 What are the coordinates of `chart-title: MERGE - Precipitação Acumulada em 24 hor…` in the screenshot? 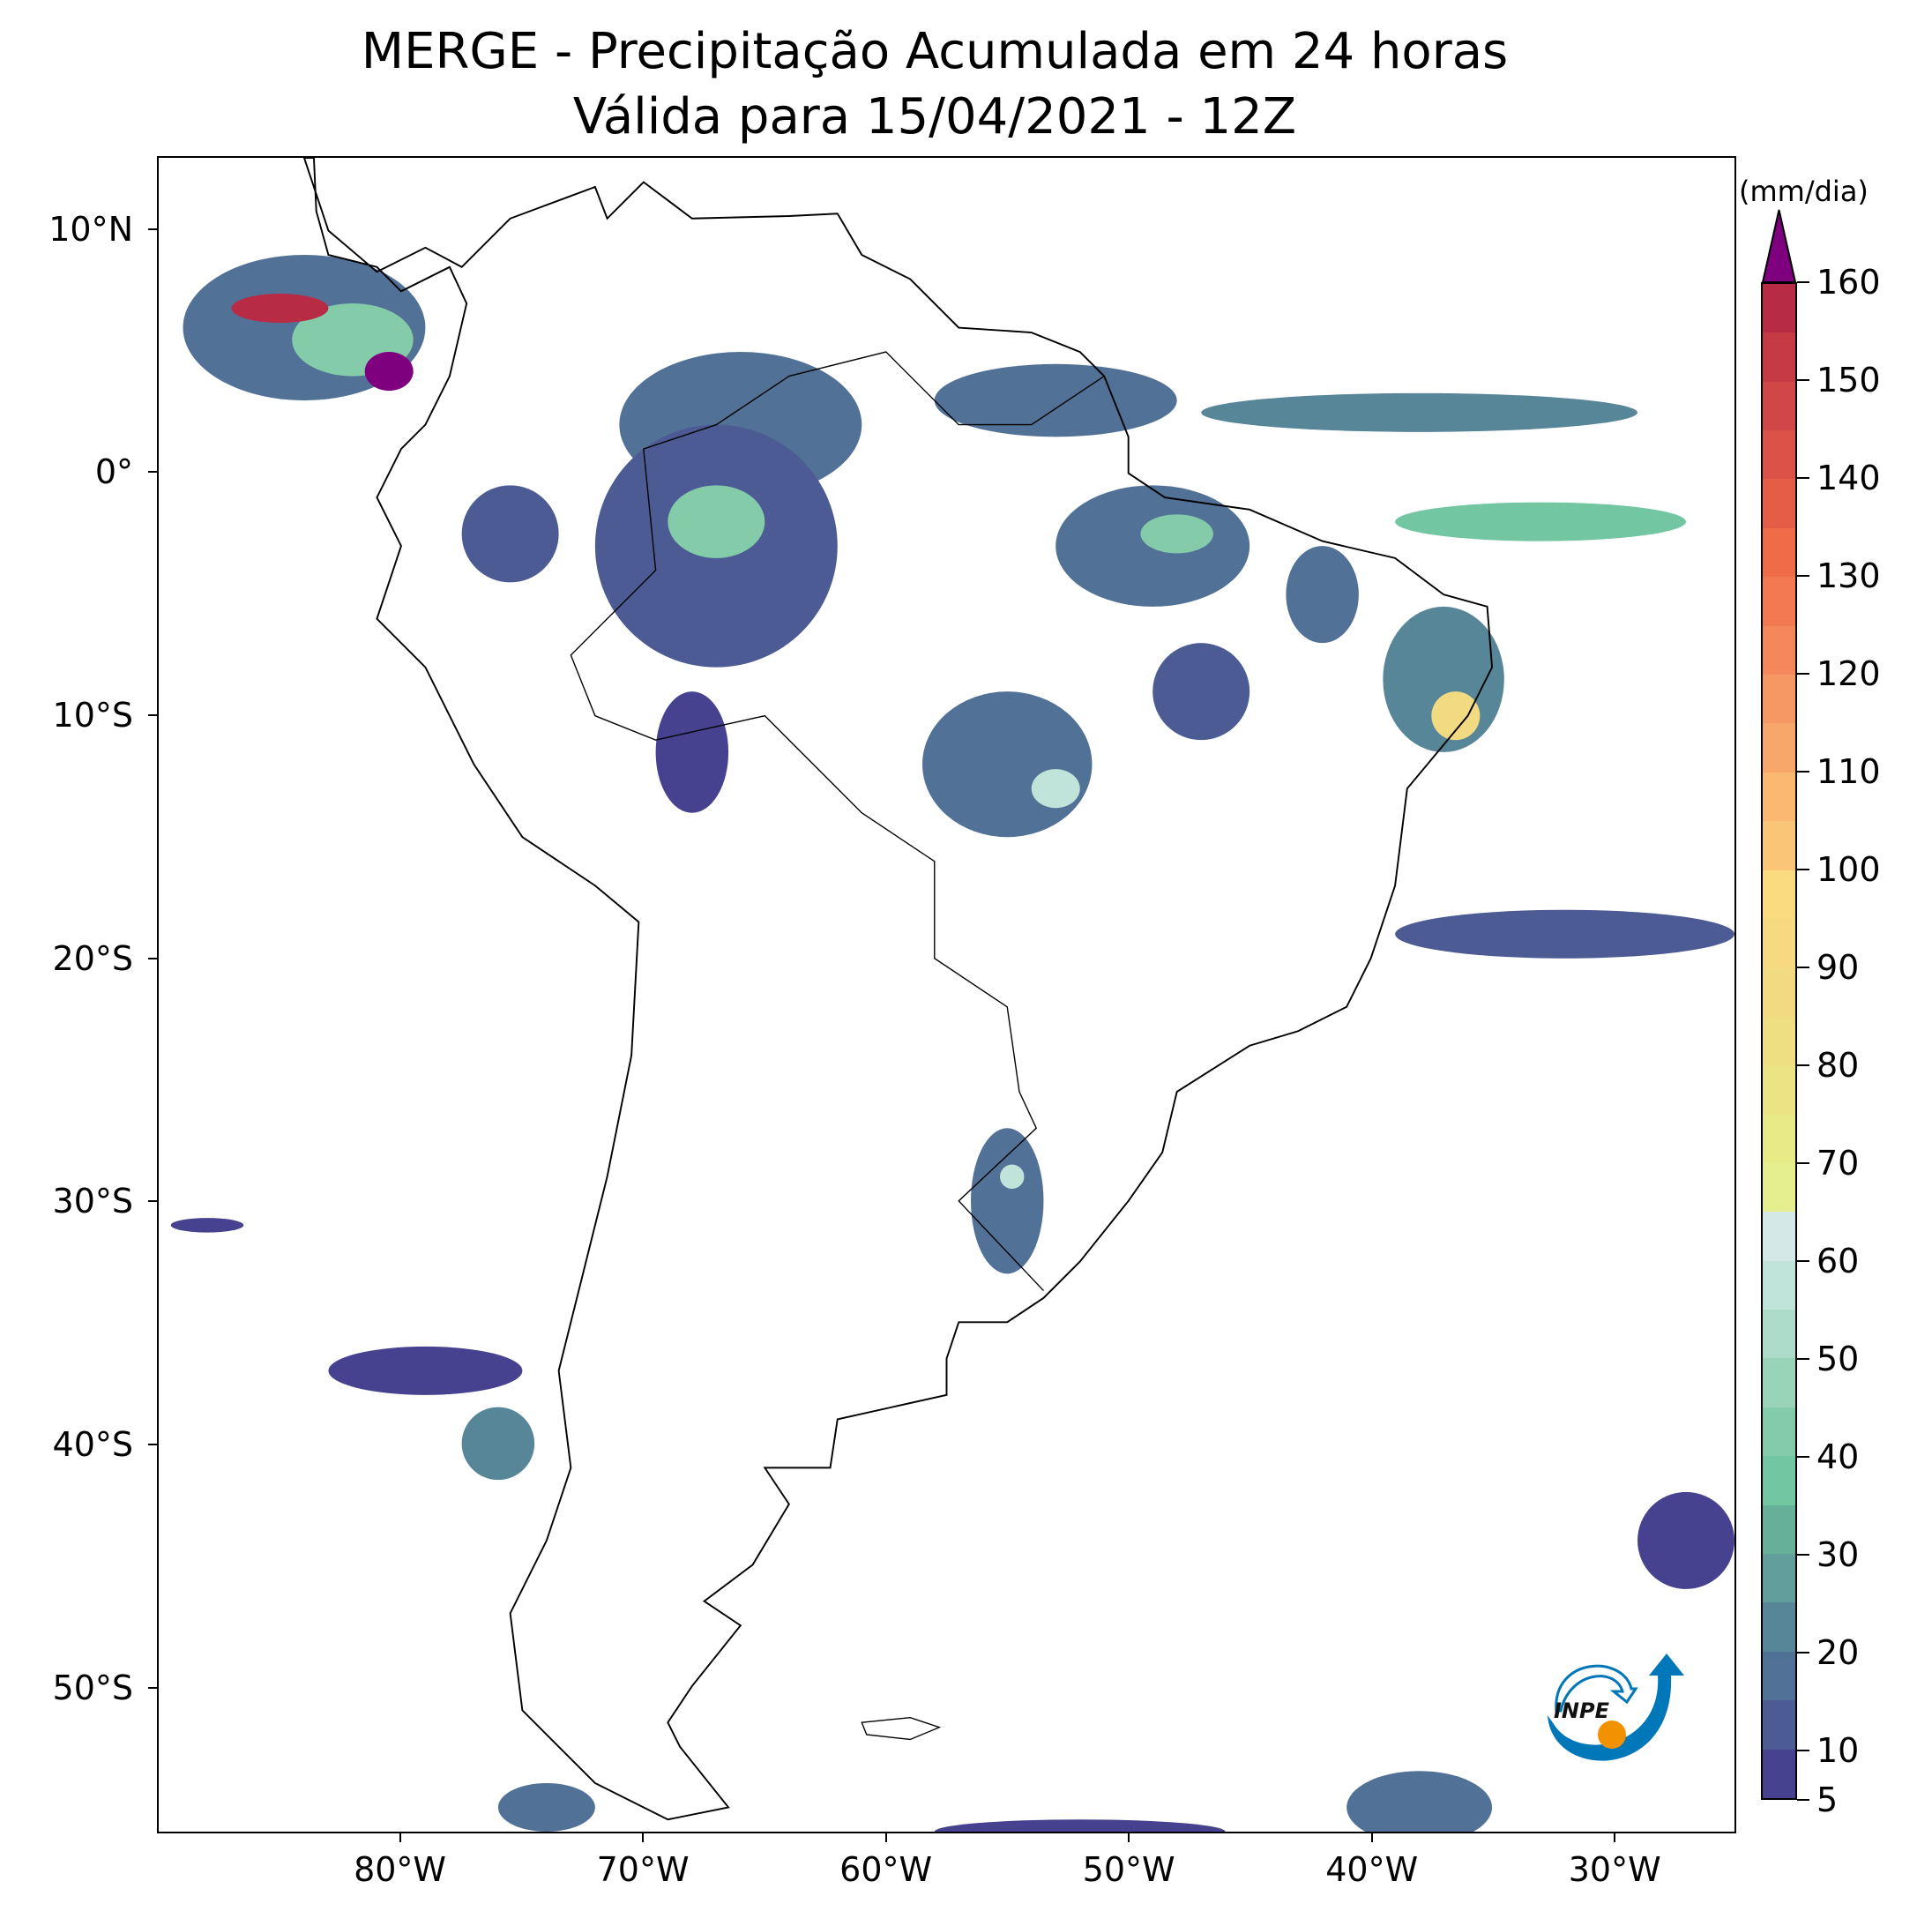 It's located at (935, 52).